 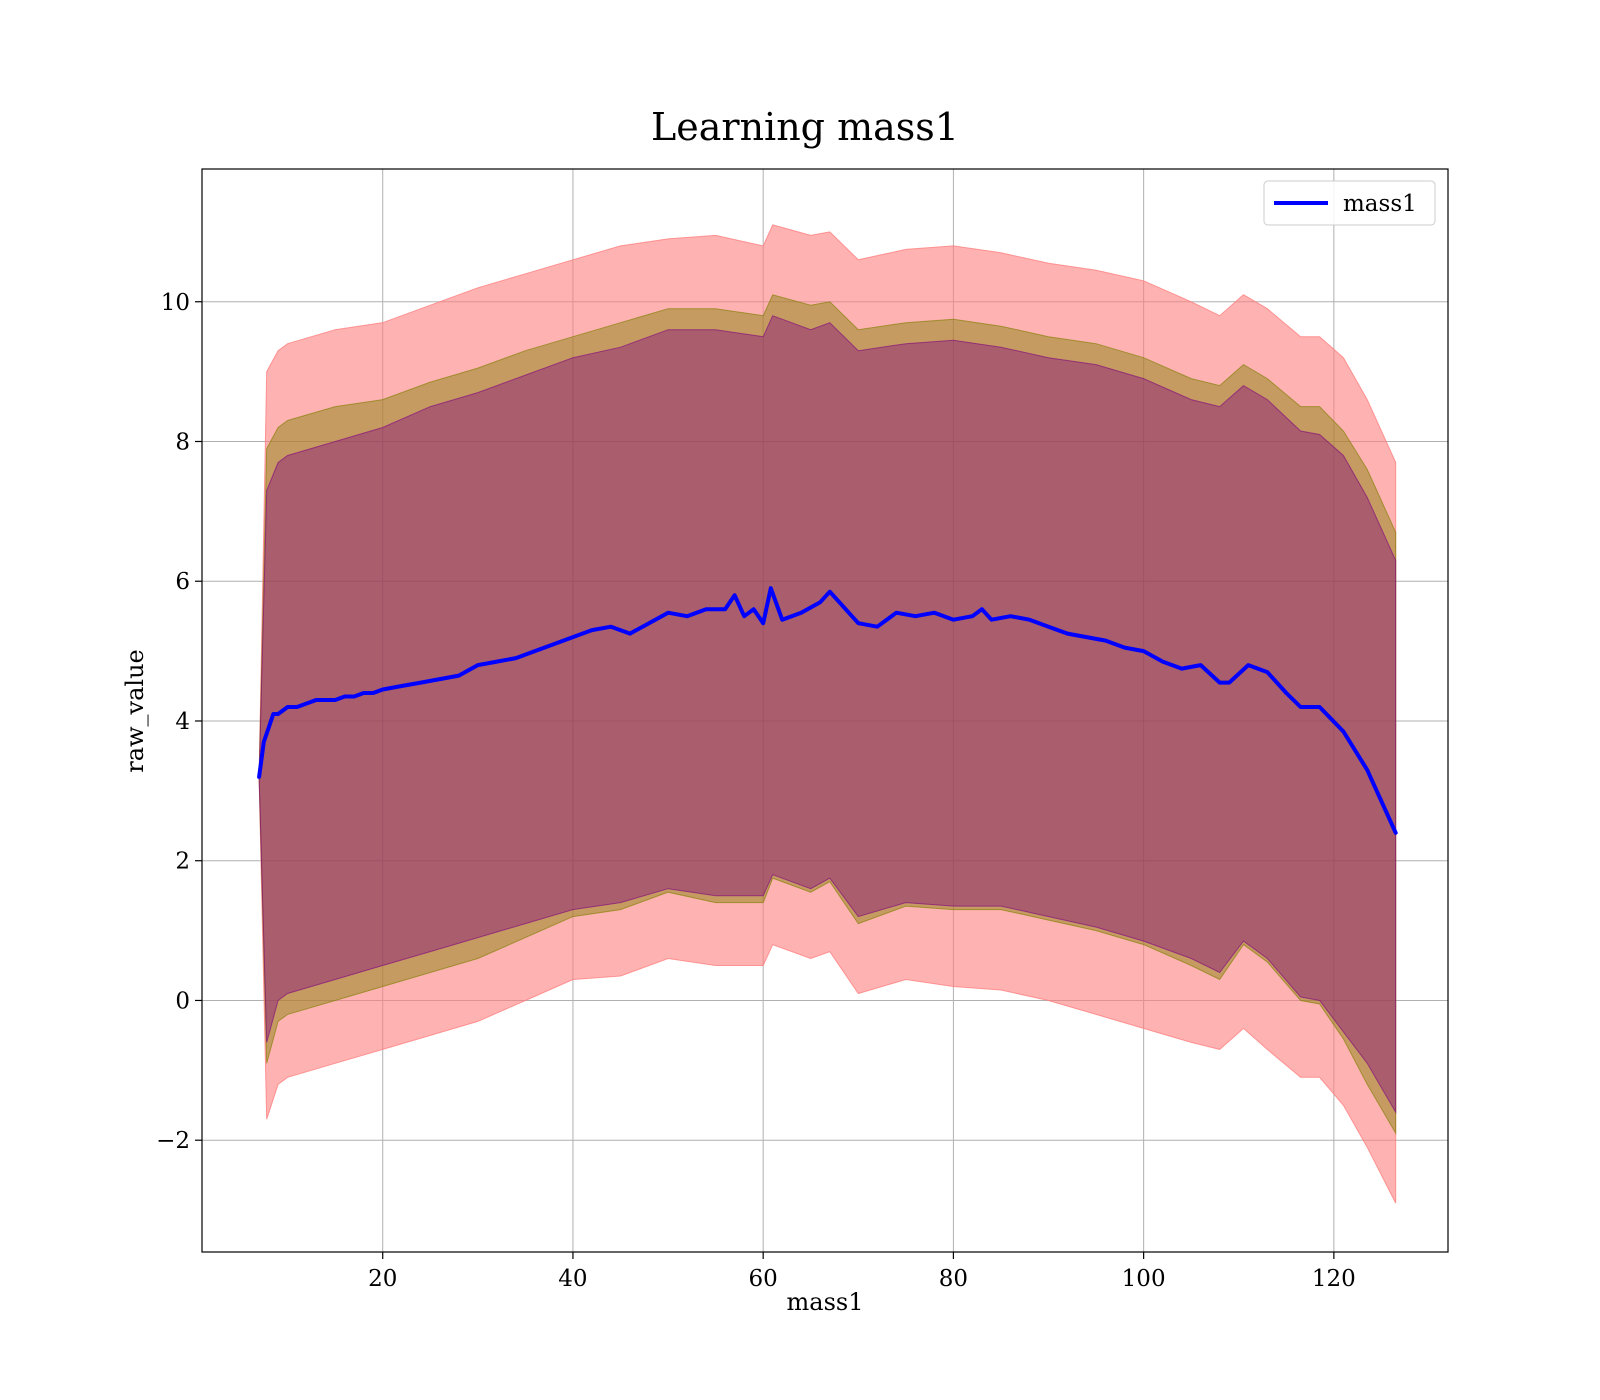 I want to click on x-axis-label: mass1, so click(x=825, y=1302).